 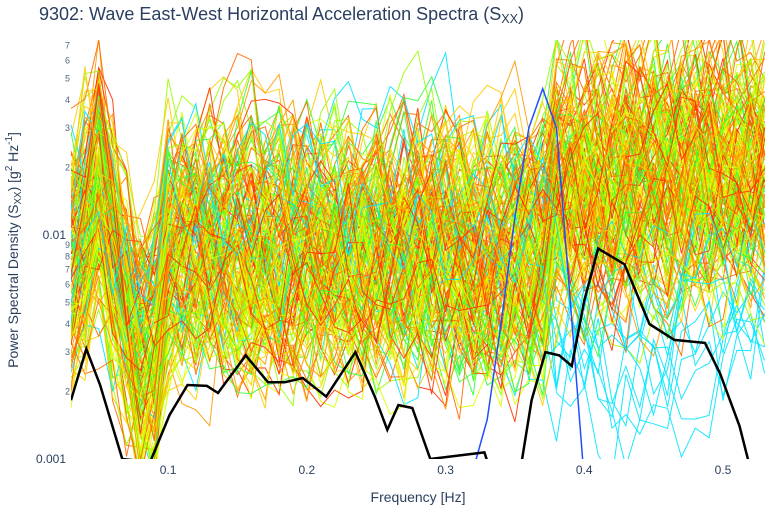 What do you see at coordinates (168, 470) in the screenshot?
I see `x-tick-label: 0.1` at bounding box center [168, 470].